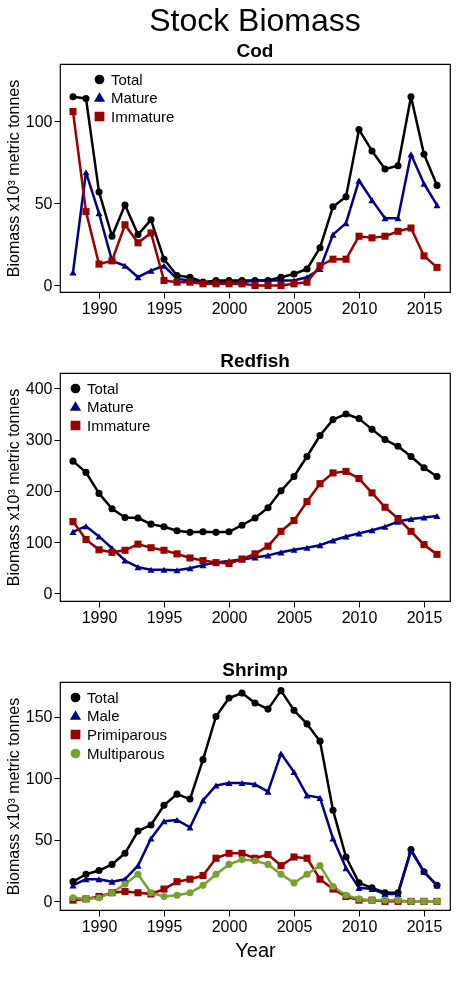  I want to click on y-tick-label: 150, so click(39, 717).